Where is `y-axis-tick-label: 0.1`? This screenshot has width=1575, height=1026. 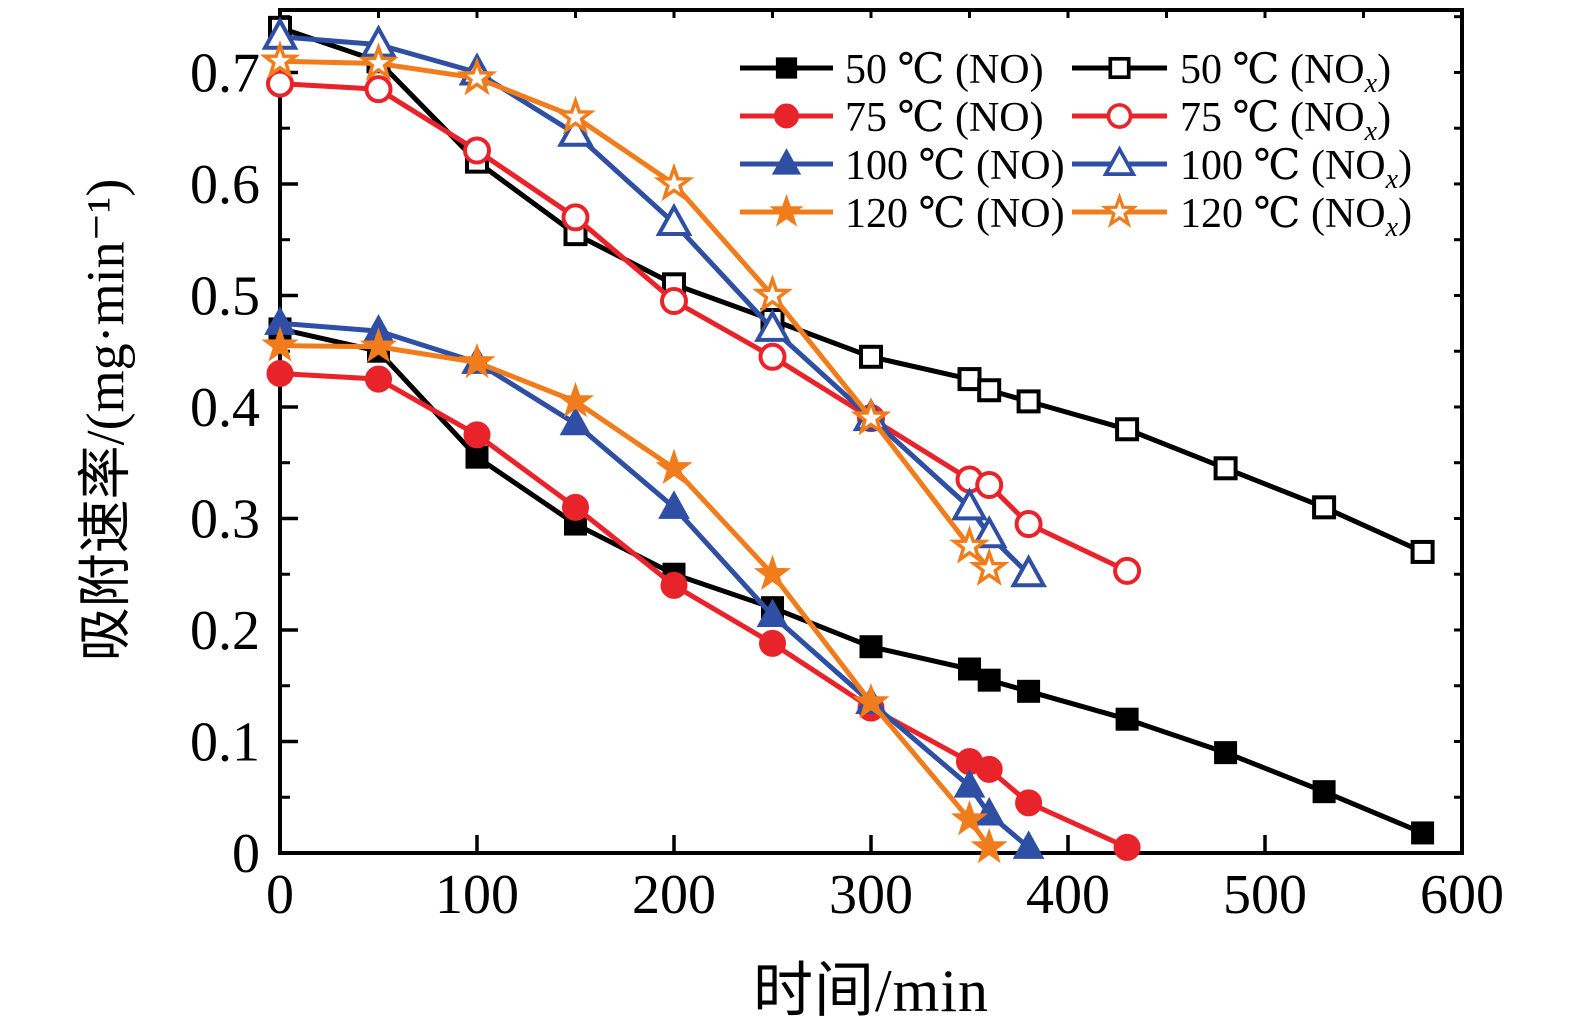 y-axis-tick-label: 0.1 is located at coordinates (225, 742).